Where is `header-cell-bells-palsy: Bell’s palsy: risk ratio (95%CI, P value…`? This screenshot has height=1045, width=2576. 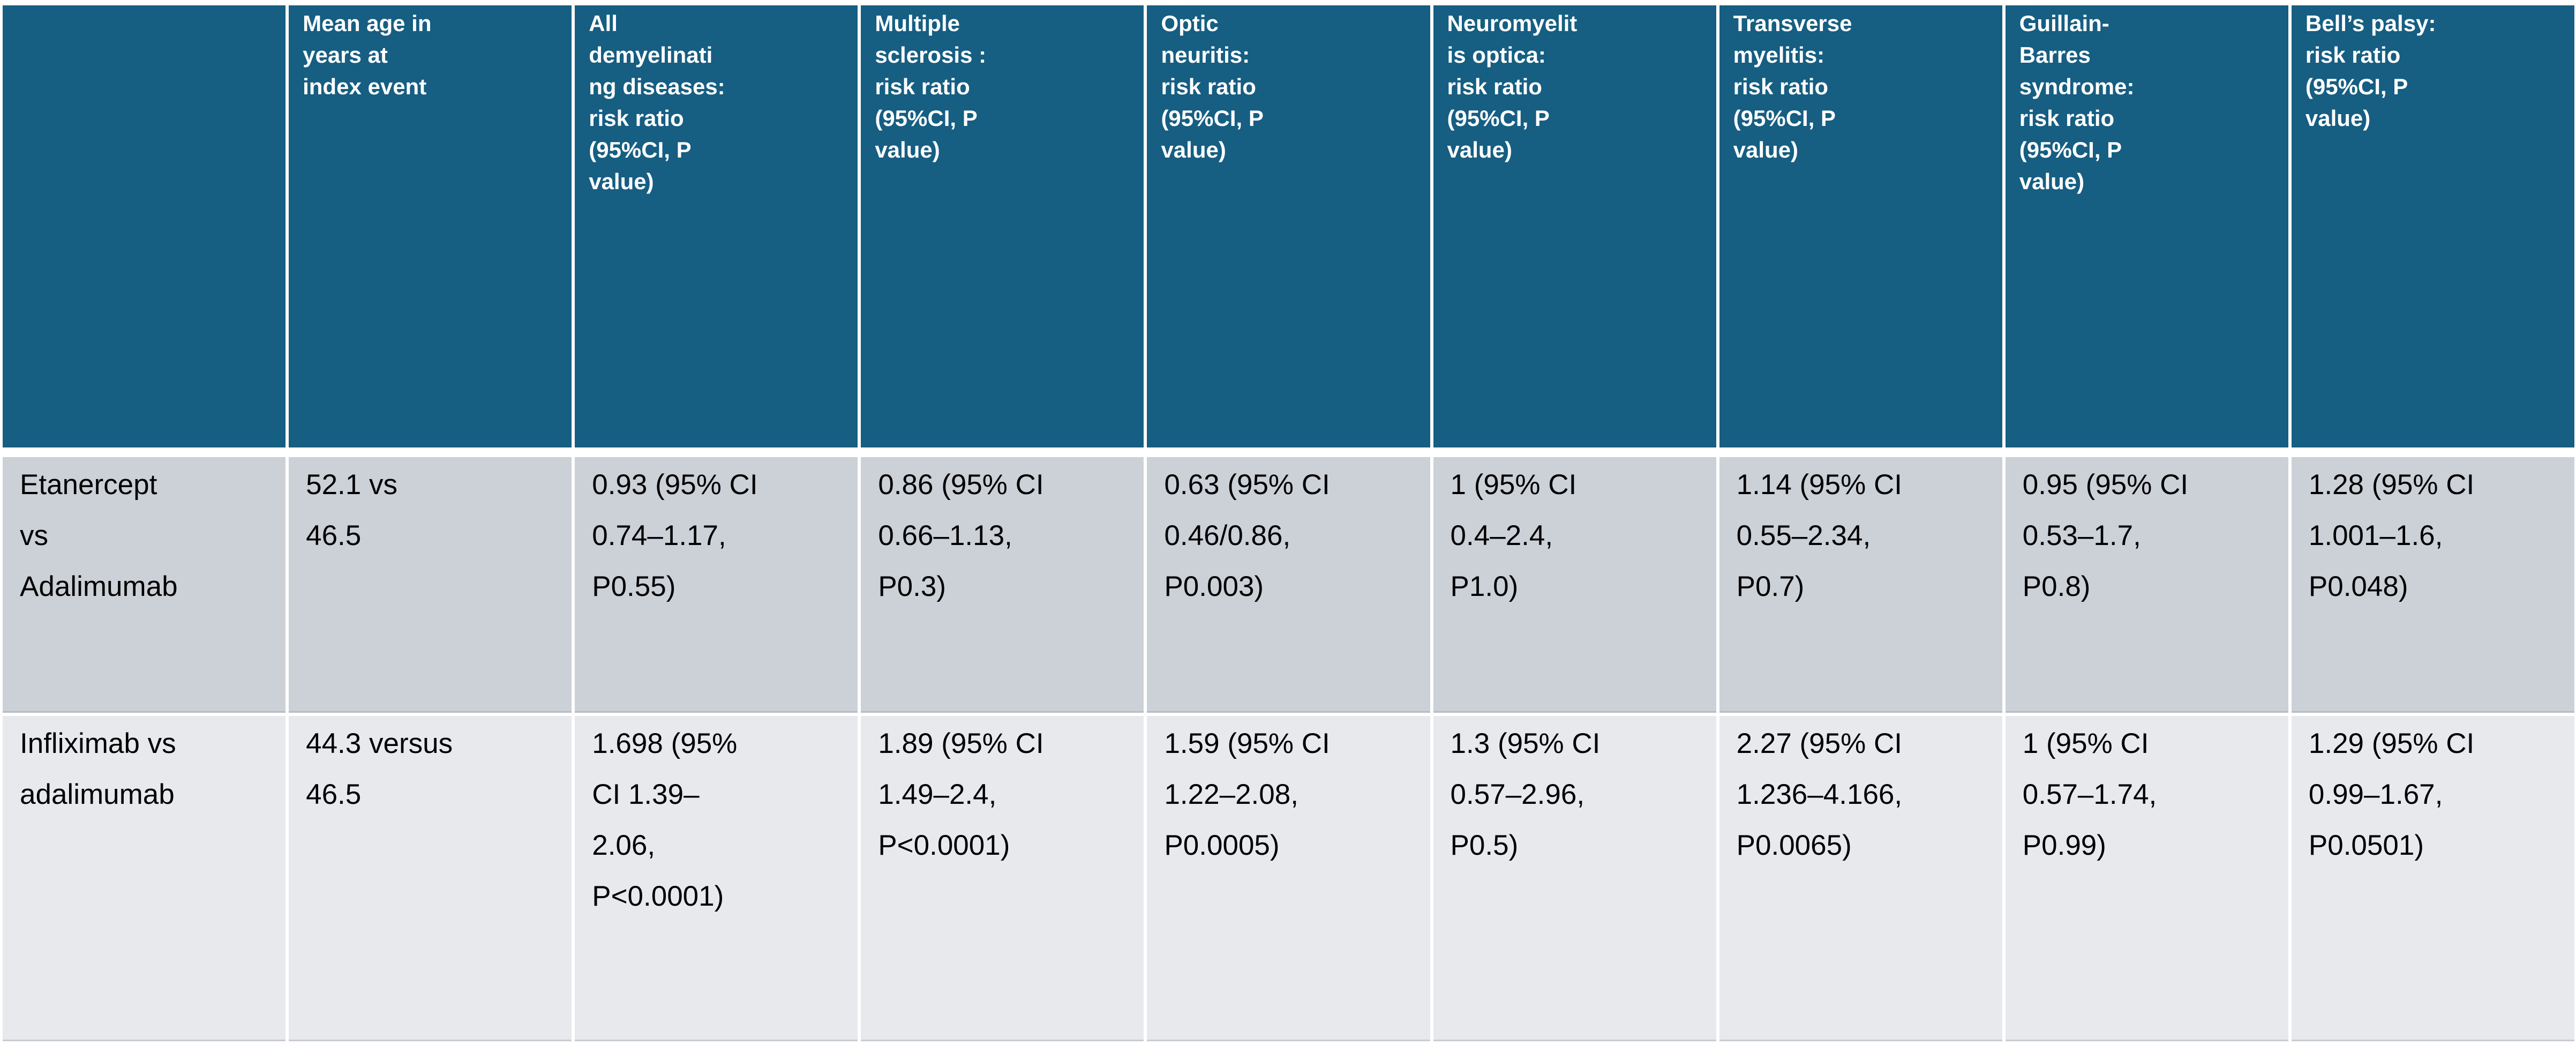 header-cell-bells-palsy: Bell’s palsy: risk ratio (95%CI, P value… is located at coordinates (2432, 226).